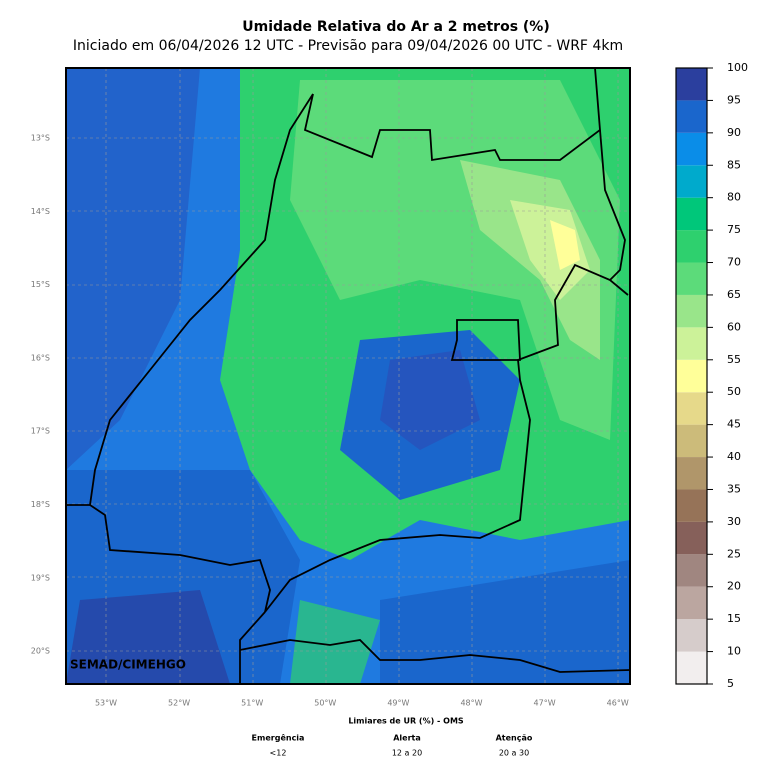 The image size is (773, 782). What do you see at coordinates (106, 703) in the screenshot?
I see `lon-label: 53°W` at bounding box center [106, 703].